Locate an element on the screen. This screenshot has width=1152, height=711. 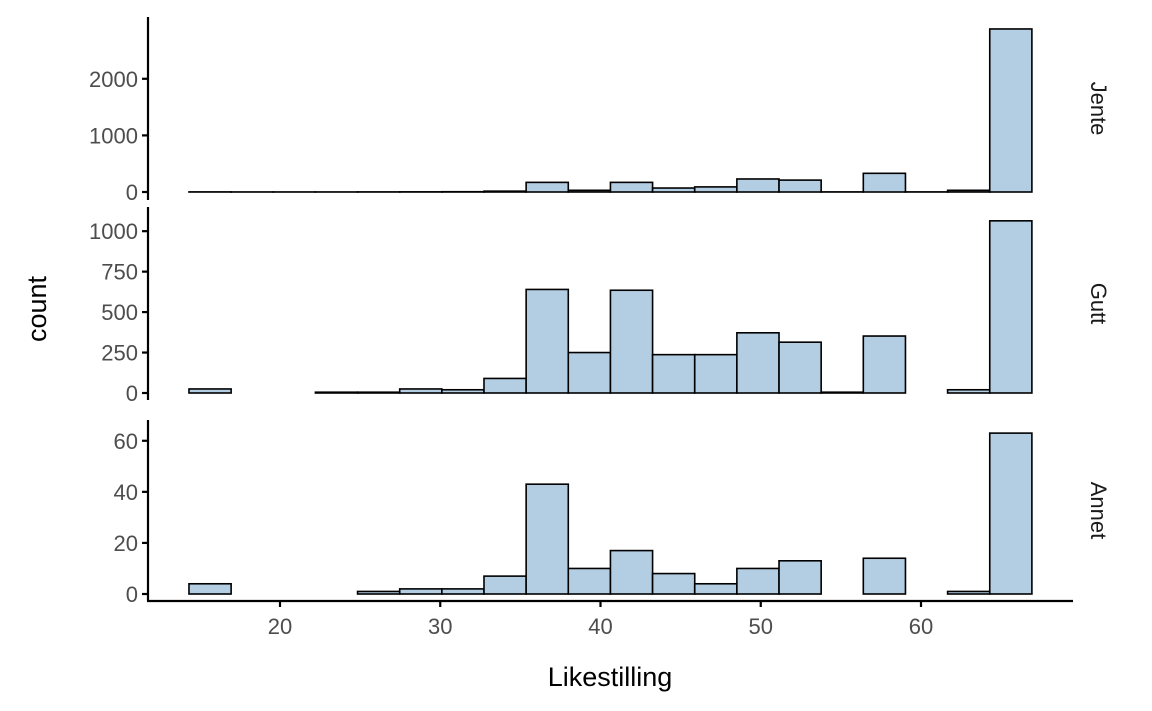
x-tick-label: 30 is located at coordinates (440, 626).